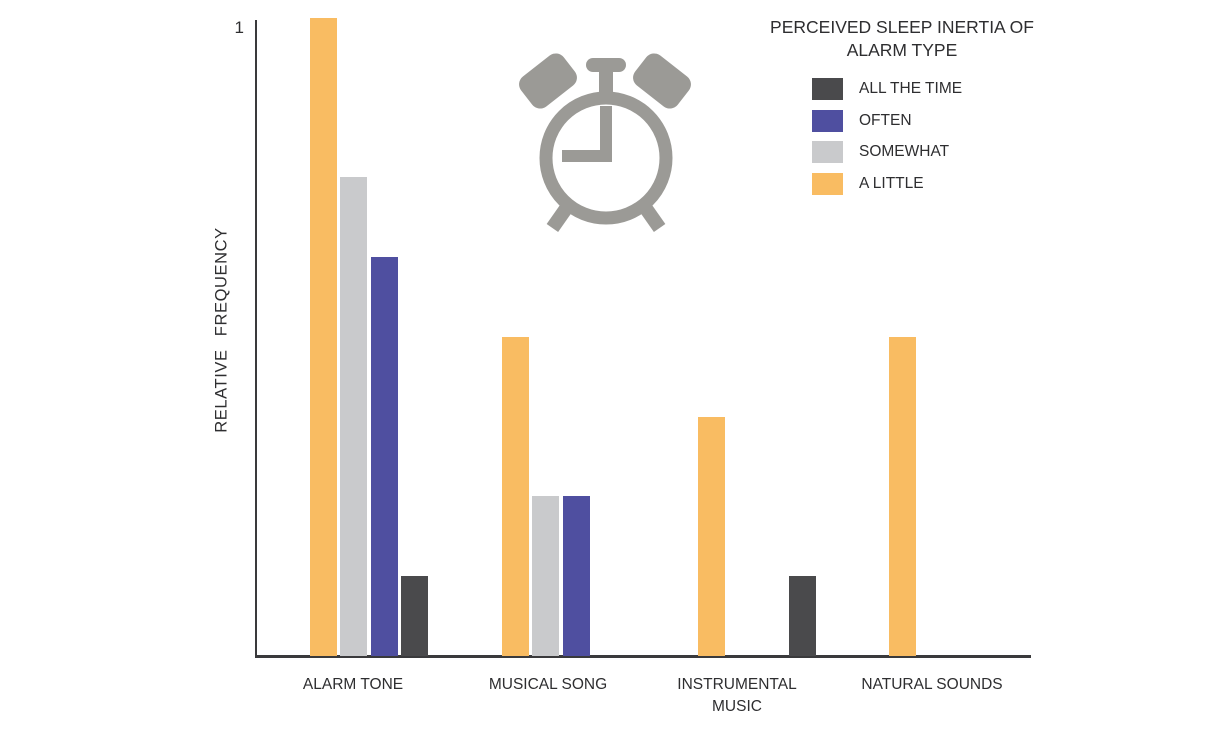 The width and height of the screenshot is (1220, 732). I want to click on clock-button-icon, so click(606, 65).